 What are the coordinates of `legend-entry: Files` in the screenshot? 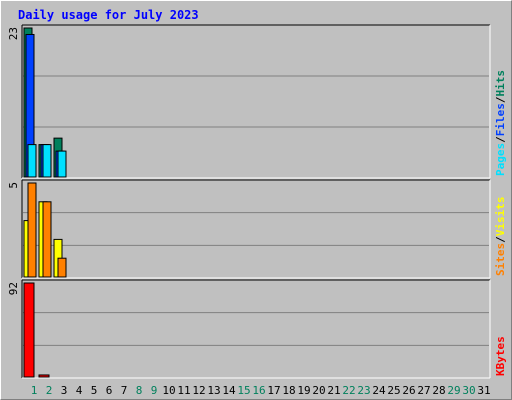 It's located at (500, 119).